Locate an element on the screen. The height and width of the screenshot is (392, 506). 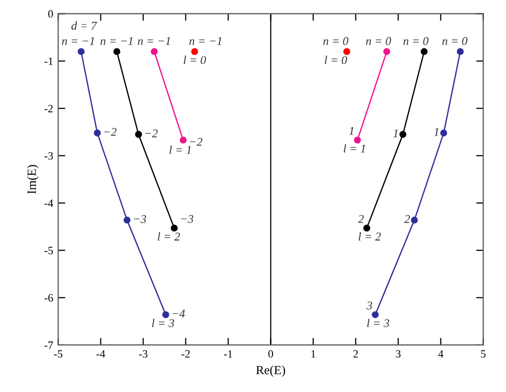
x-tick-label: 3 is located at coordinates (398, 354).